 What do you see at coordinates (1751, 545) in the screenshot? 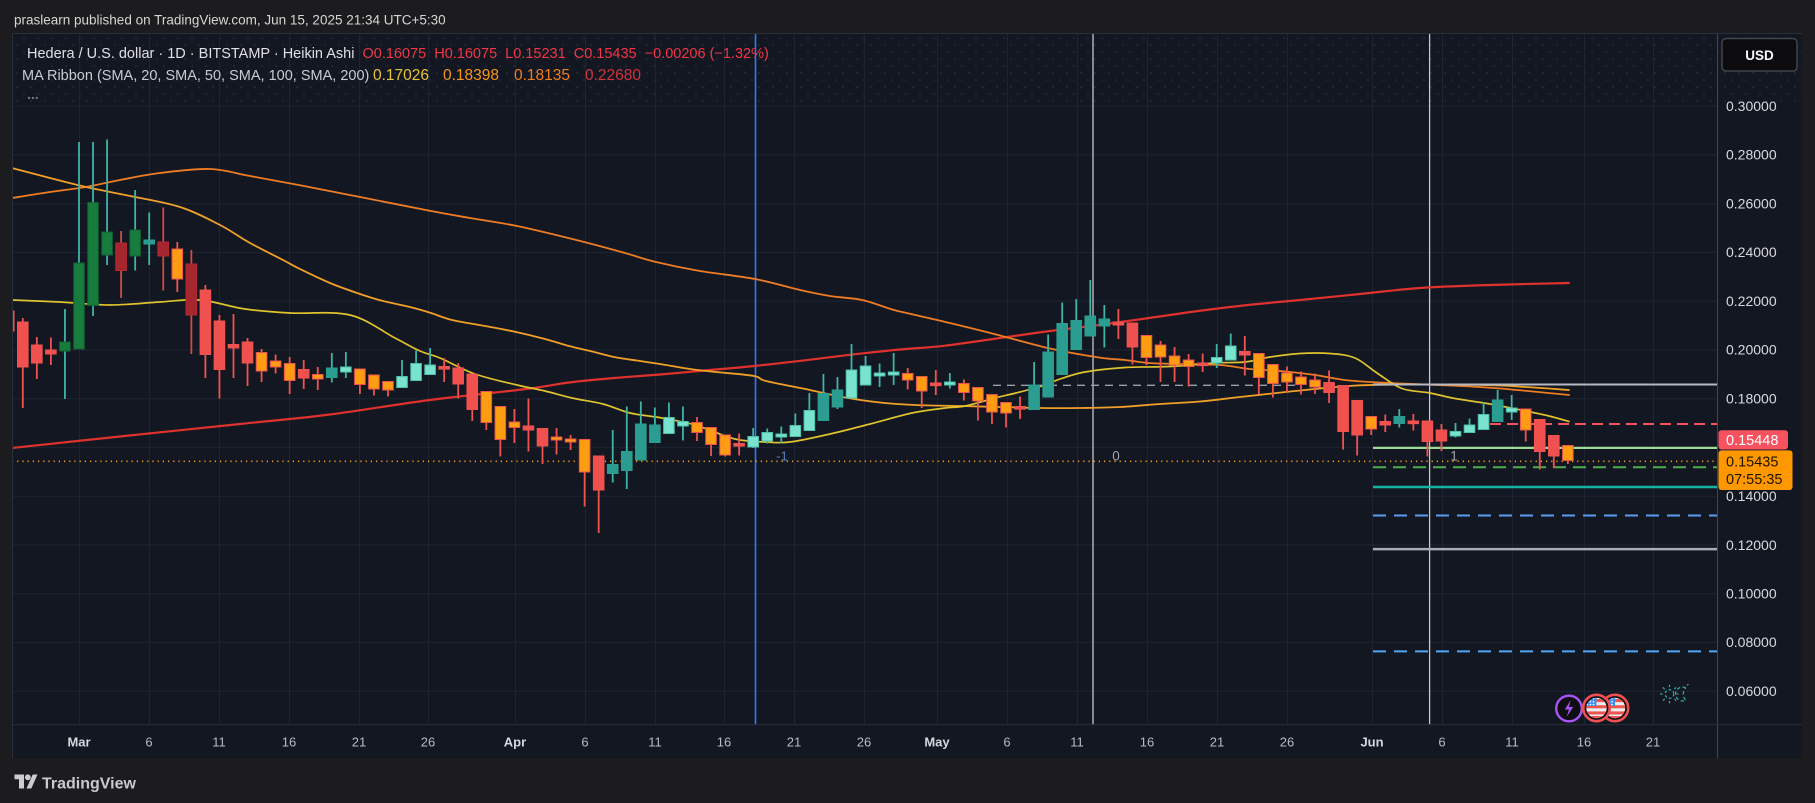
I see `svg-text: 0.12000` at bounding box center [1751, 545].